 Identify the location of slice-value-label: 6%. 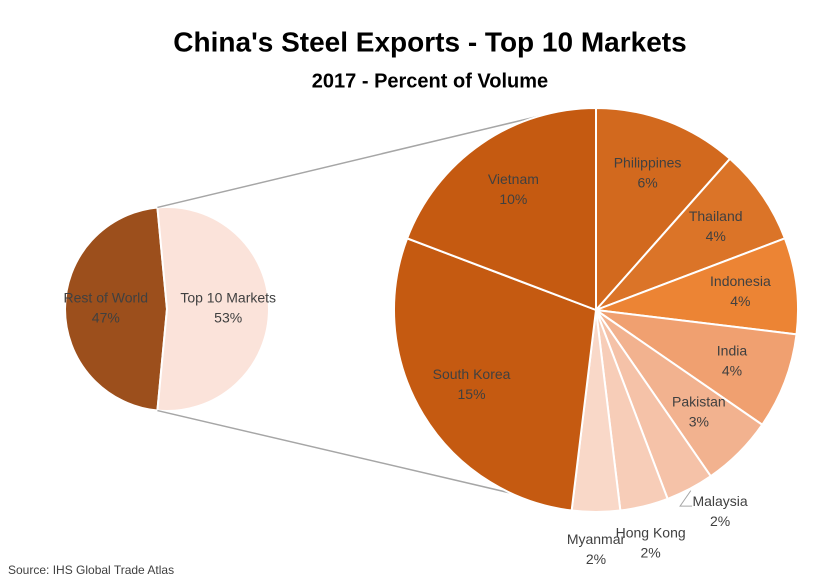
(647, 183).